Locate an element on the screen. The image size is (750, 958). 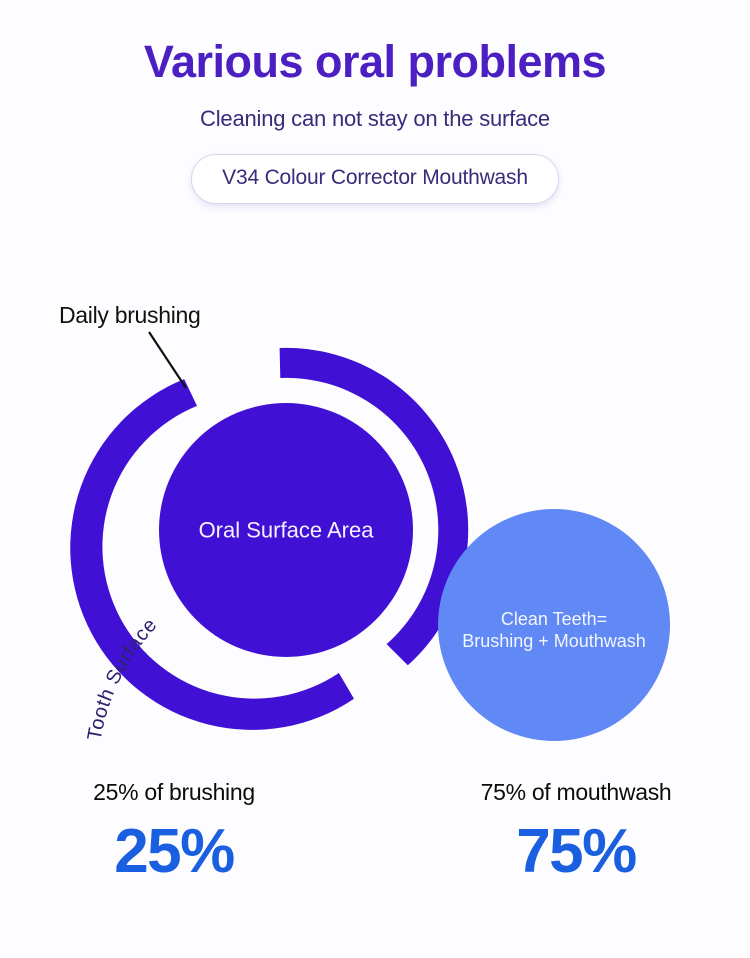
stats-row: 25% of brushing 25% 75% of mouthwash 75% is located at coordinates (375, 833).